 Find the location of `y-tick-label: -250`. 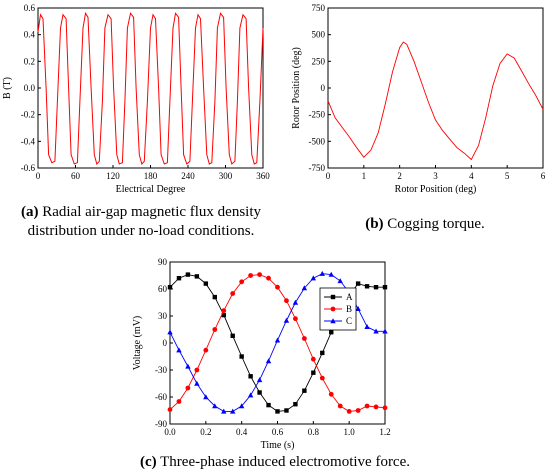

y-tick-label: -250 is located at coordinates (317, 115).